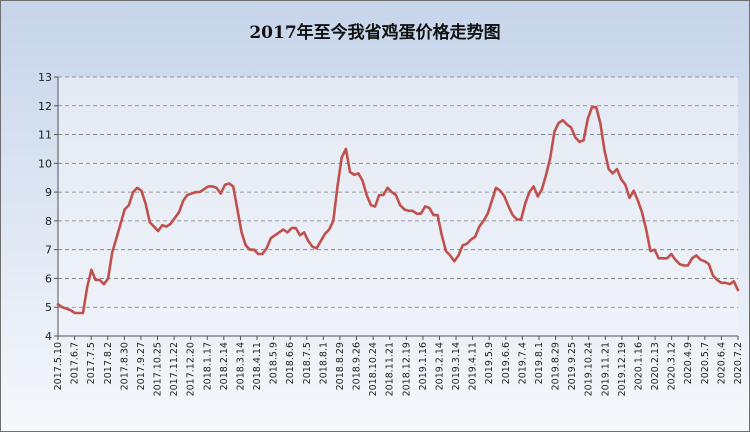  I want to click on x-tick-label: 2018.10.24, so click(373, 369).